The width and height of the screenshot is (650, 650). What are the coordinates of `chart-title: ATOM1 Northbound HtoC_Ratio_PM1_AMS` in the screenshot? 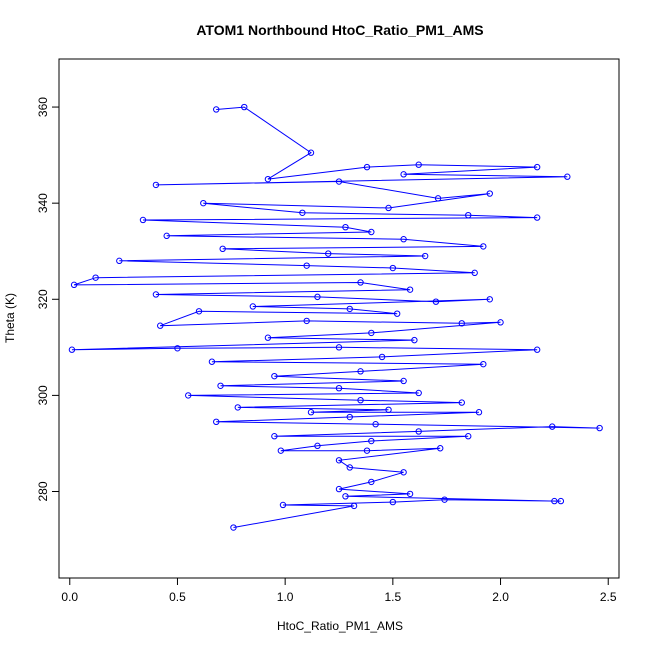 It's located at (339, 30).